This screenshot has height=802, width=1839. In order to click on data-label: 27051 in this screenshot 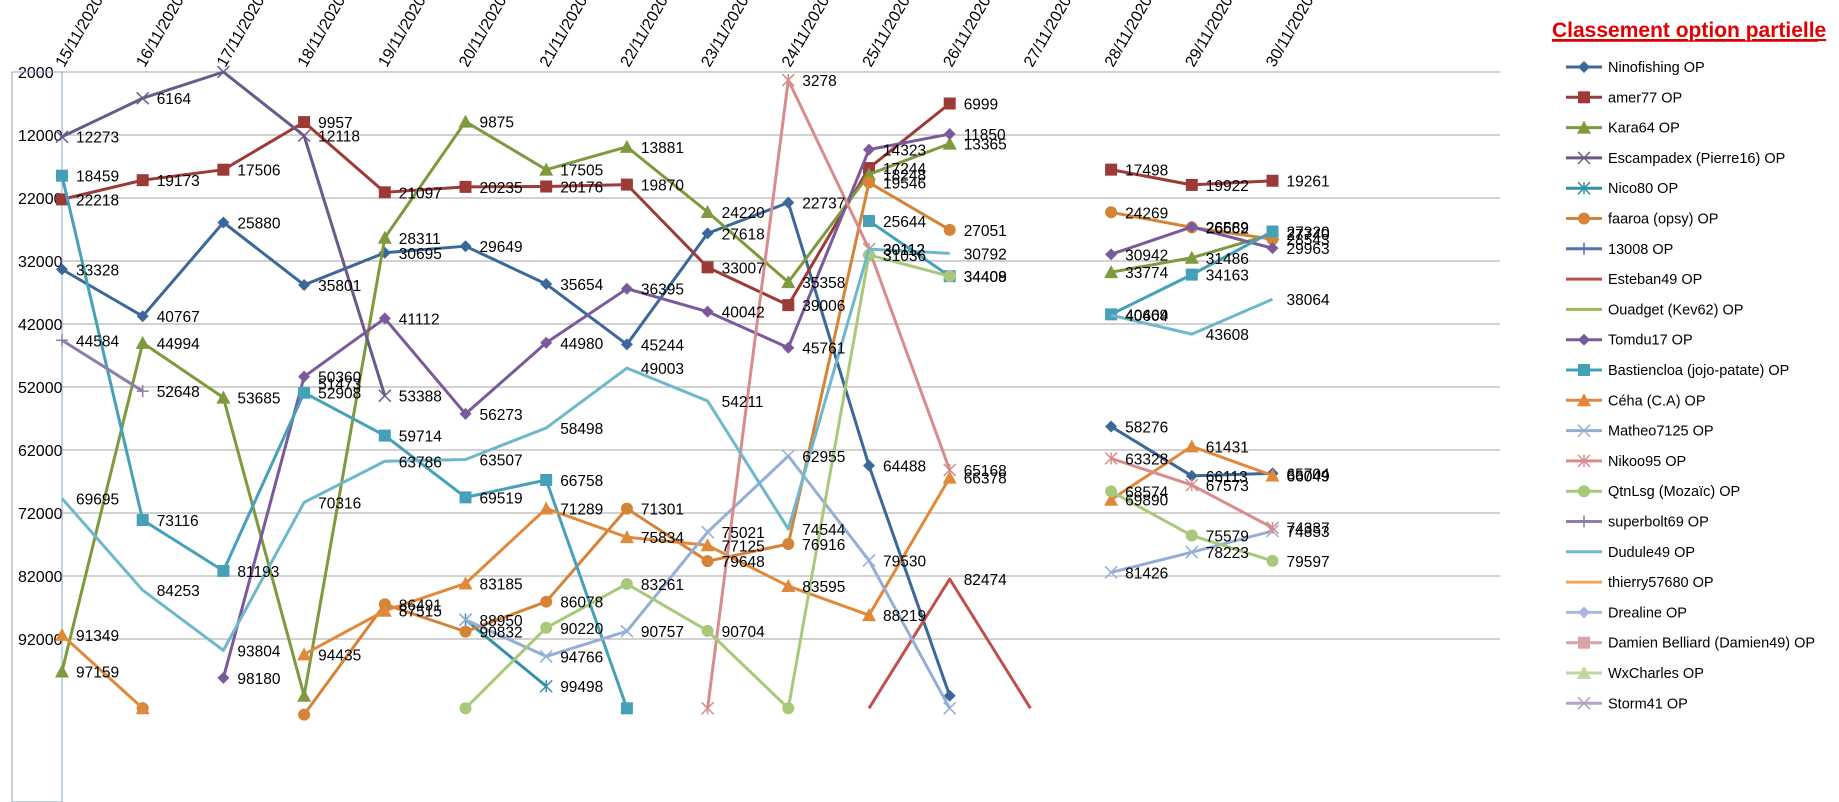, I will do `click(985, 231)`.